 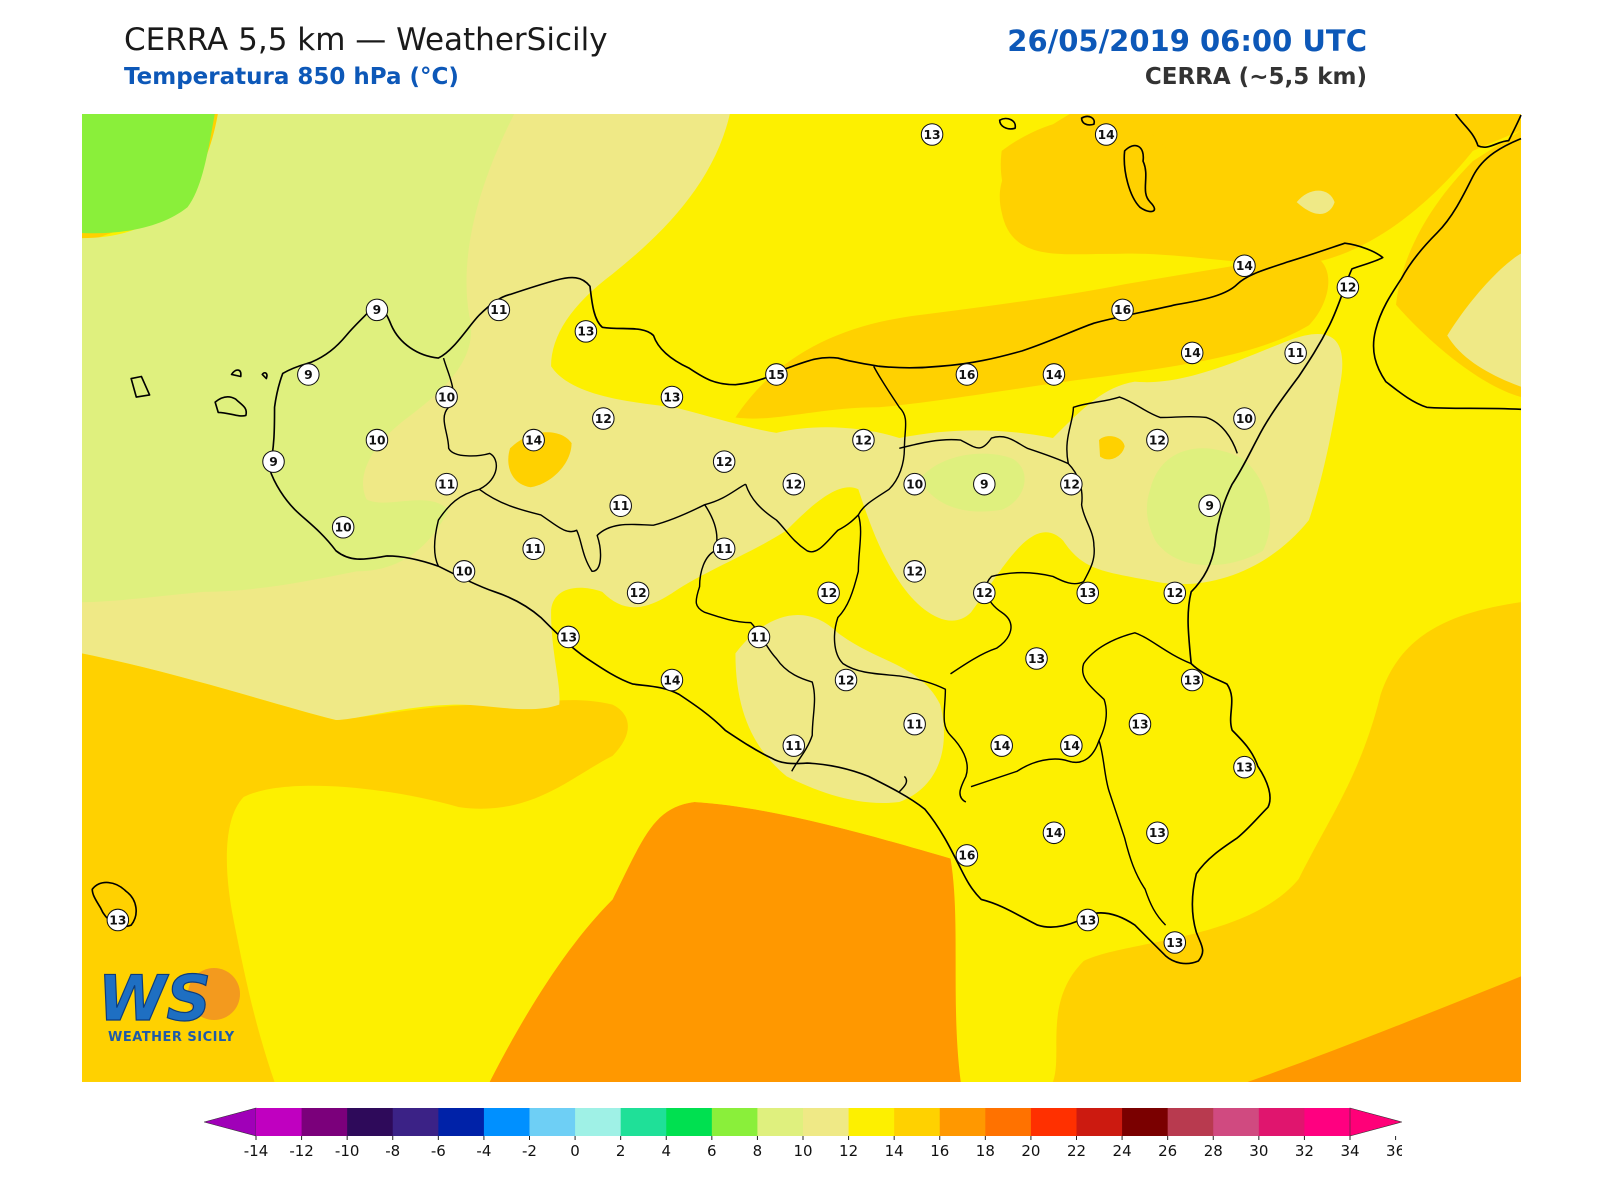 I want to click on field-10-12-se, so click(x=1484, y=320).